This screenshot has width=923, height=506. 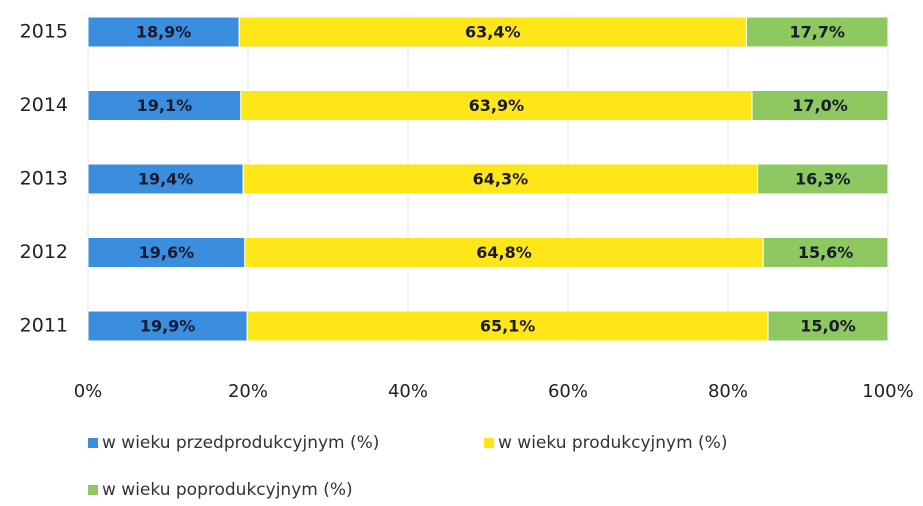 I want to click on data-label: 15,0%, so click(x=828, y=326).